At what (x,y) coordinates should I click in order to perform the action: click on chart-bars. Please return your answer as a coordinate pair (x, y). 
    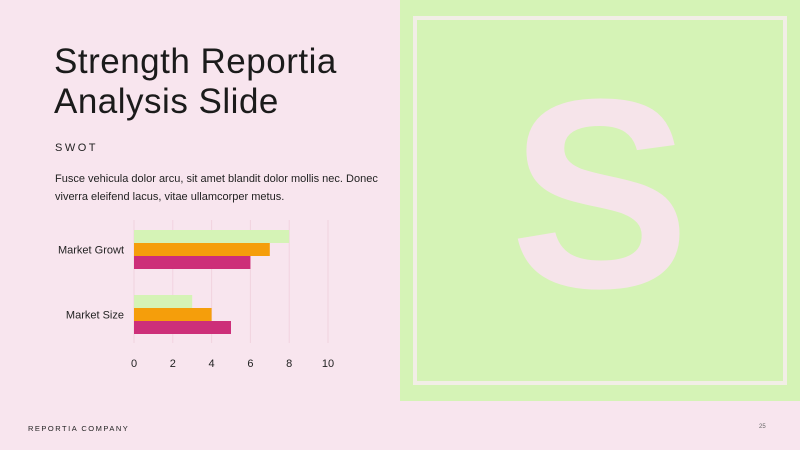
    Looking at the image, I should click on (212, 282).